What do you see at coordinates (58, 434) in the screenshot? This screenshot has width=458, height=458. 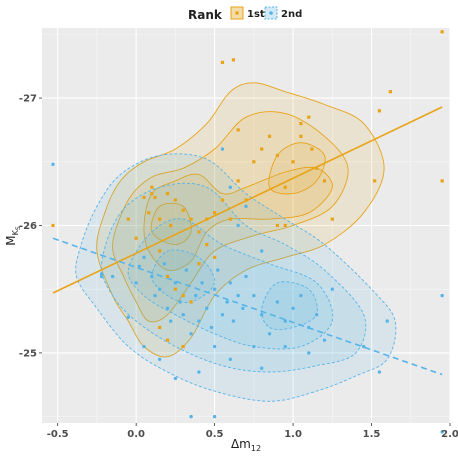 I see `x-tick-label: -0.5` at bounding box center [58, 434].